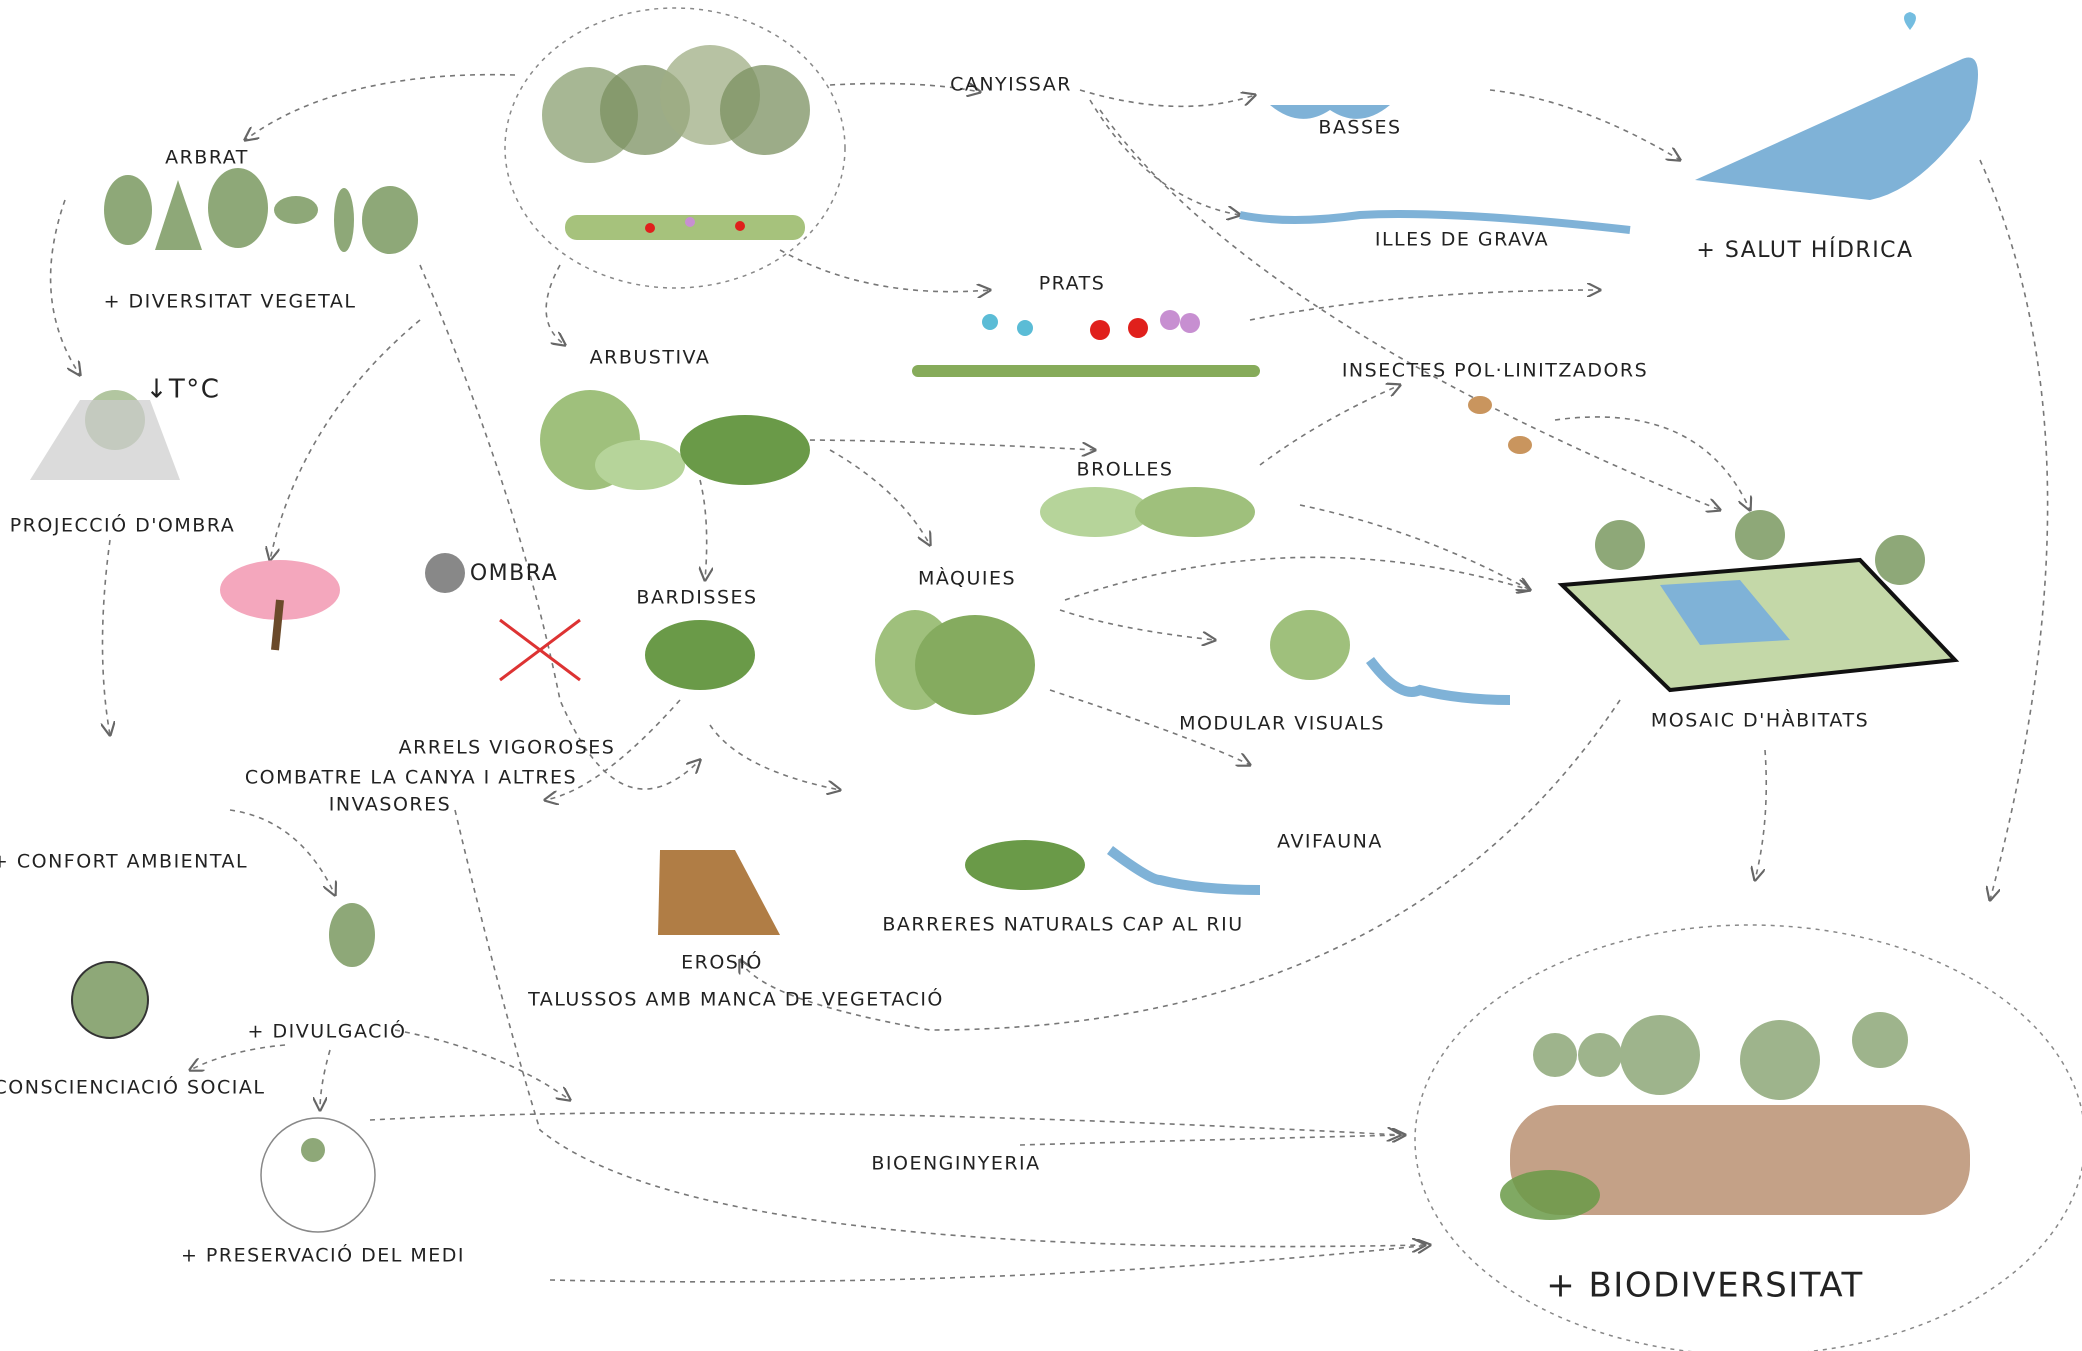  Describe the element at coordinates (514, 573) in the screenshot. I see `node-label: OMBRA` at that location.